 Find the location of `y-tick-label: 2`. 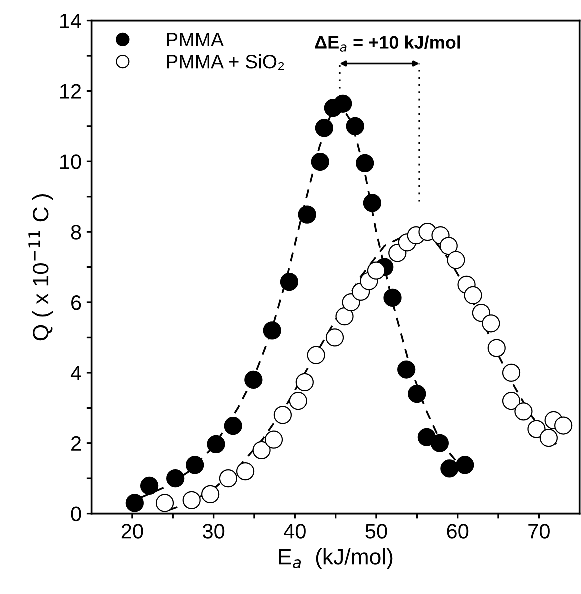

y-tick-label: 2 is located at coordinates (77, 443).